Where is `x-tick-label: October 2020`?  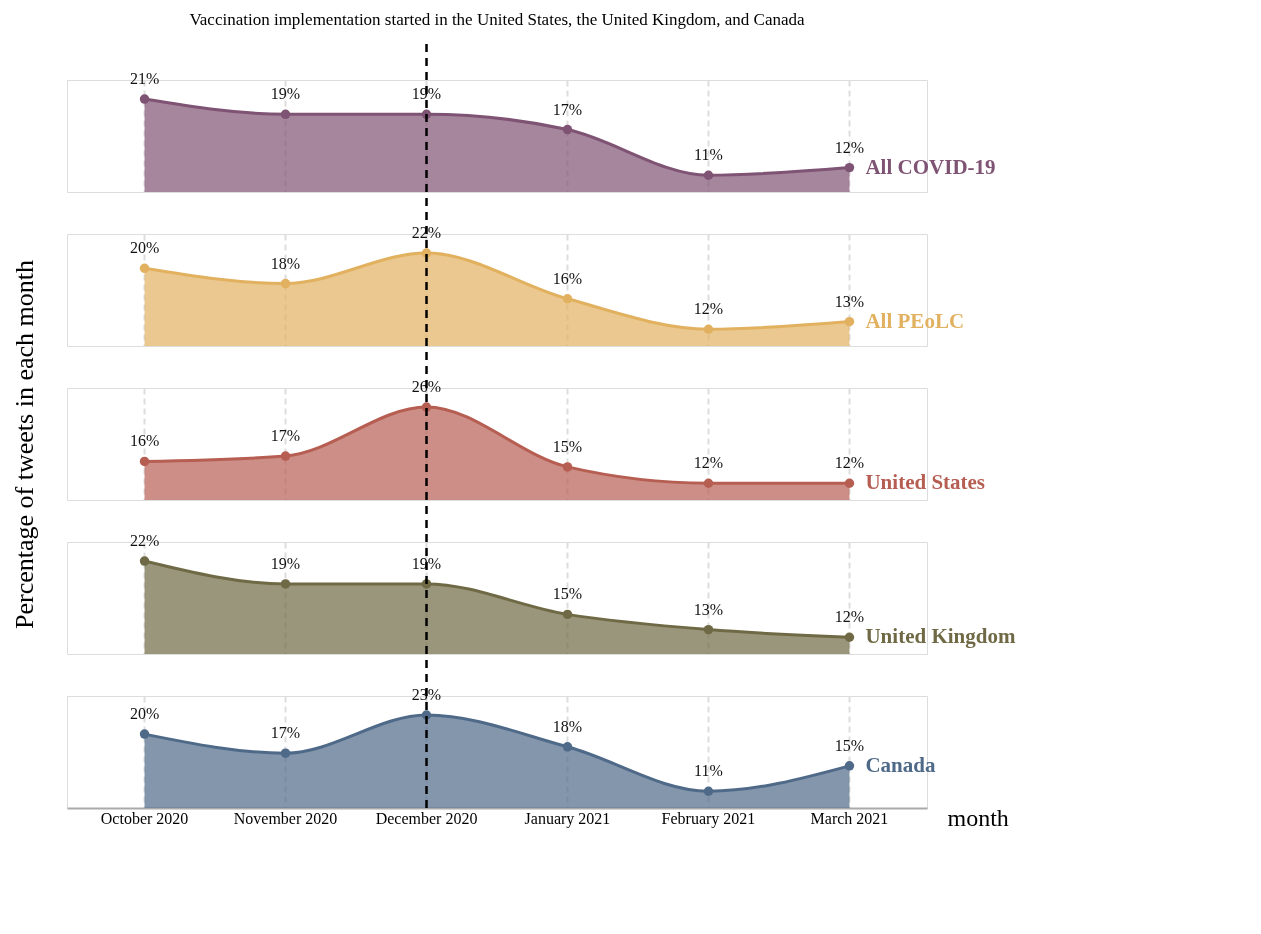
x-tick-label: October 2020 is located at coordinates (144, 818).